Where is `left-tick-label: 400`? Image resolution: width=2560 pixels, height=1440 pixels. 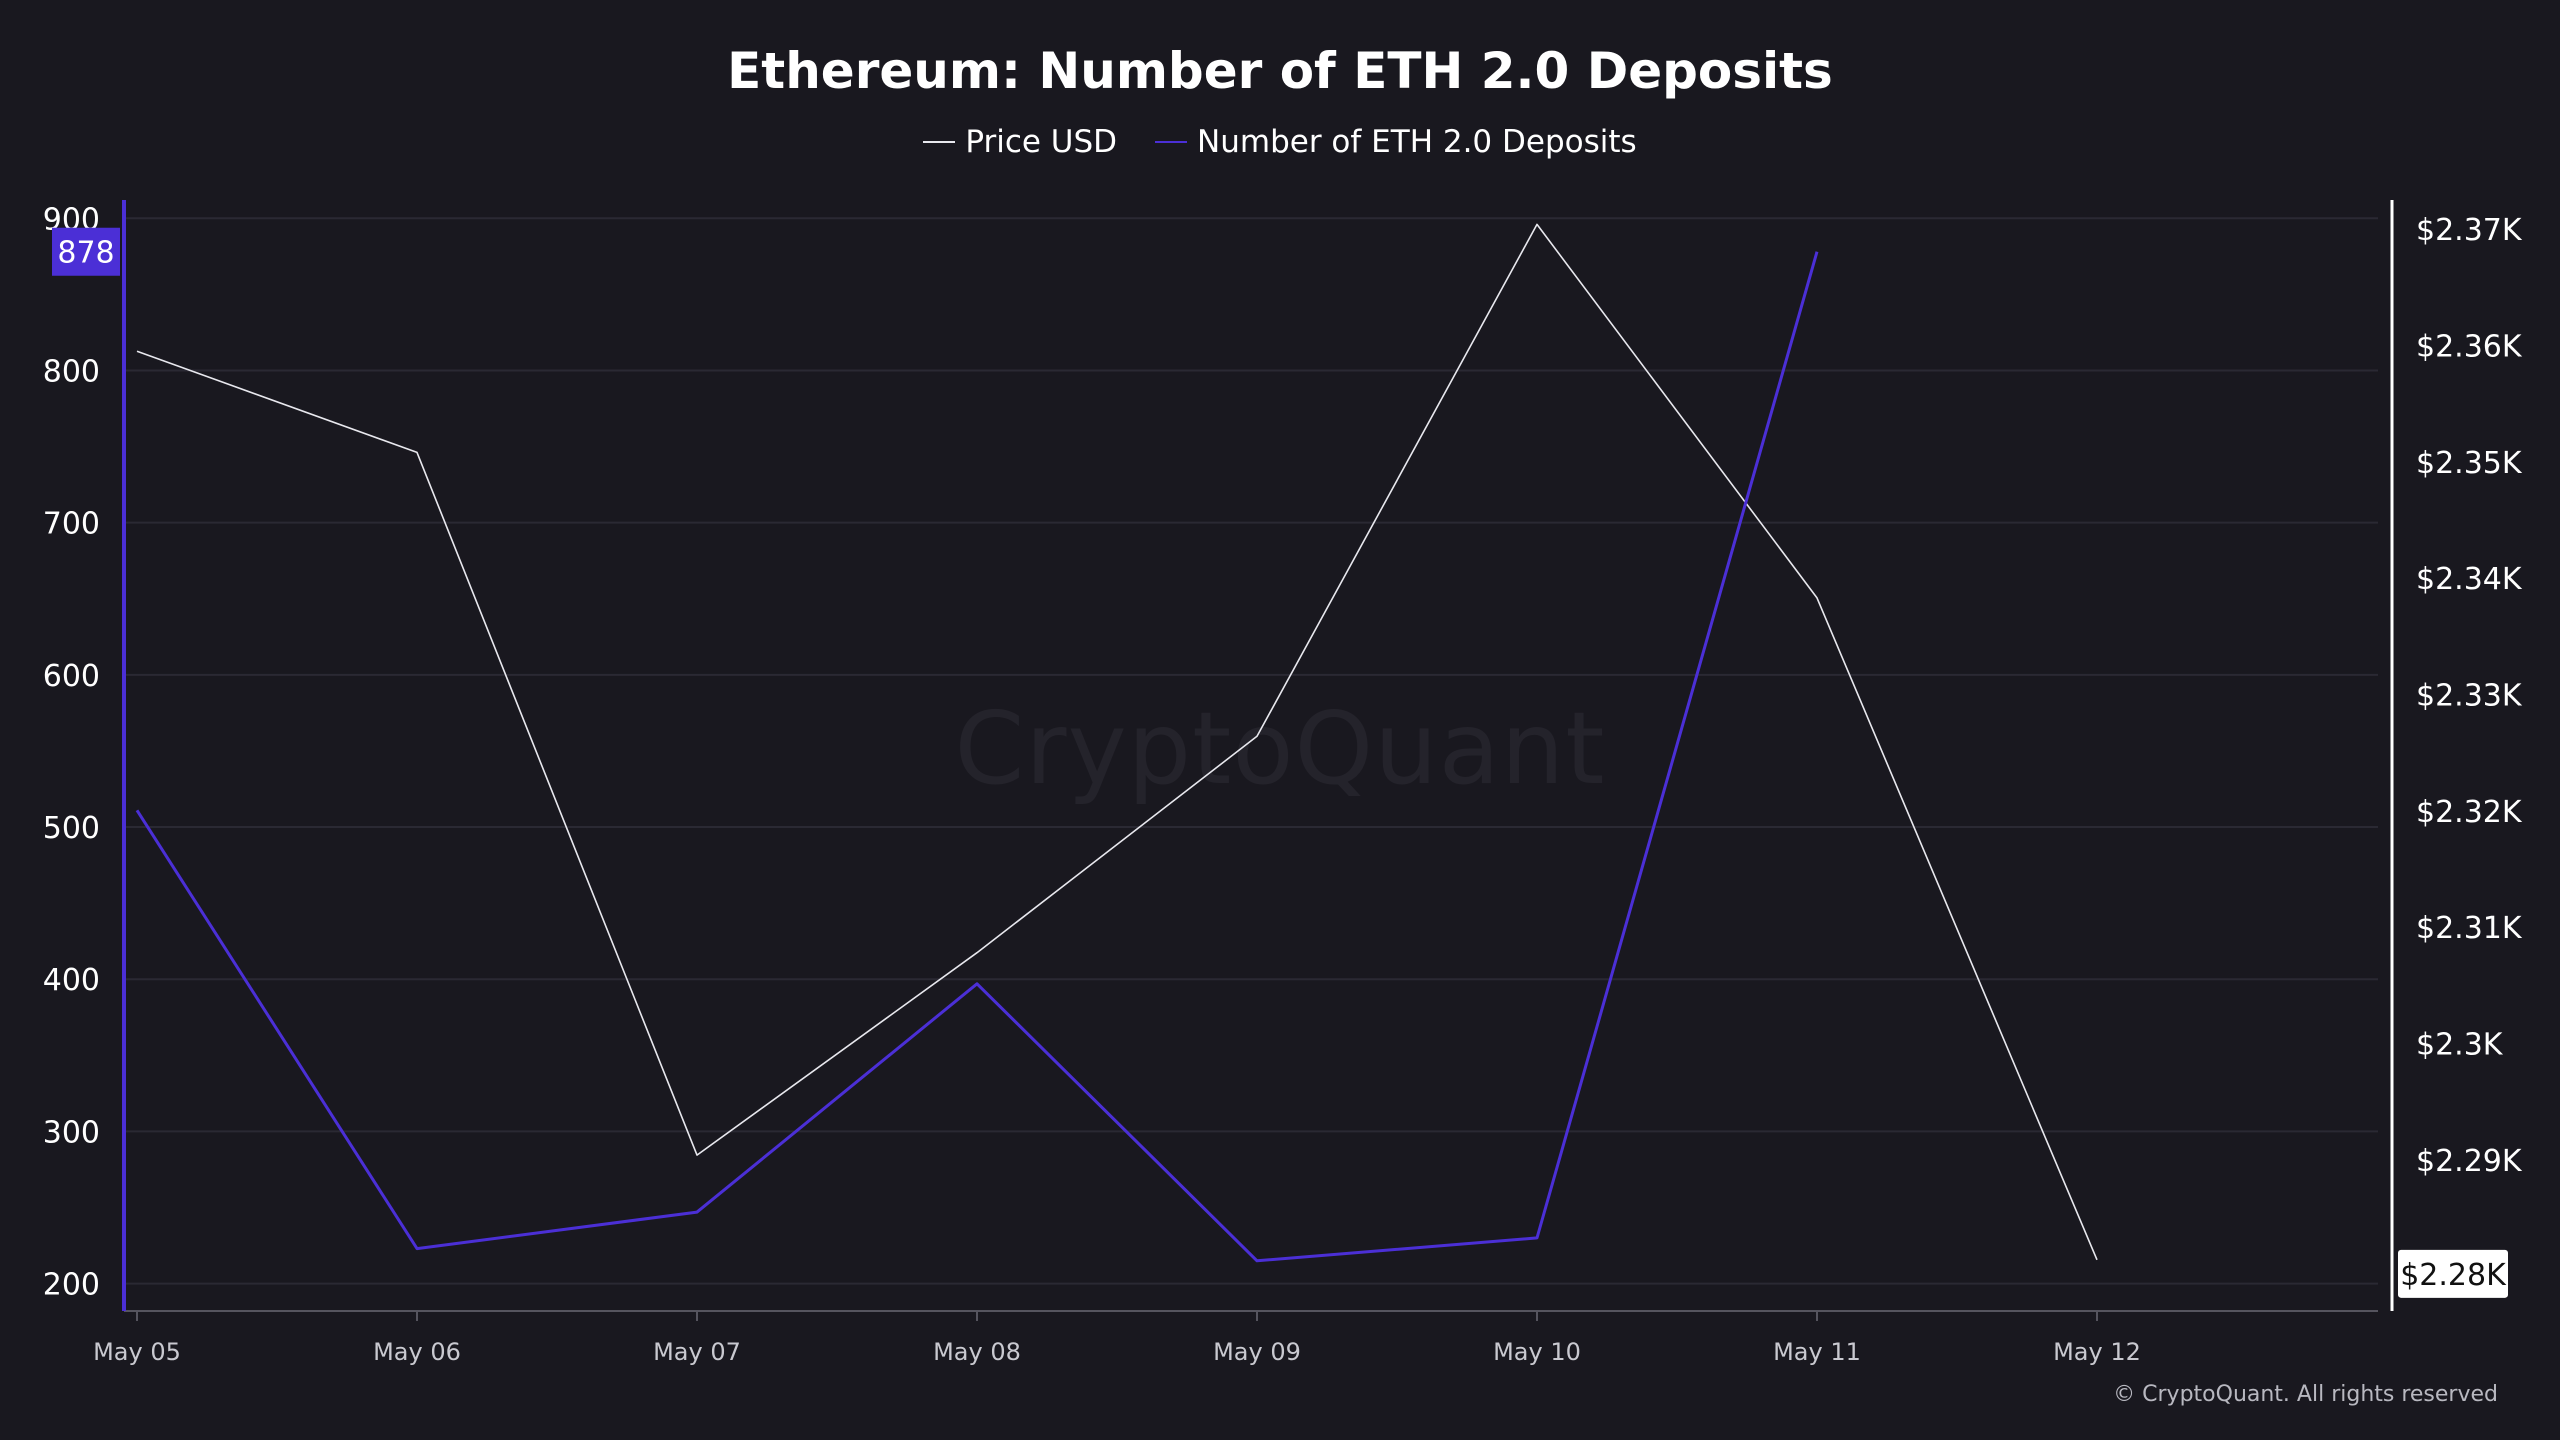 left-tick-label: 400 is located at coordinates (71, 980).